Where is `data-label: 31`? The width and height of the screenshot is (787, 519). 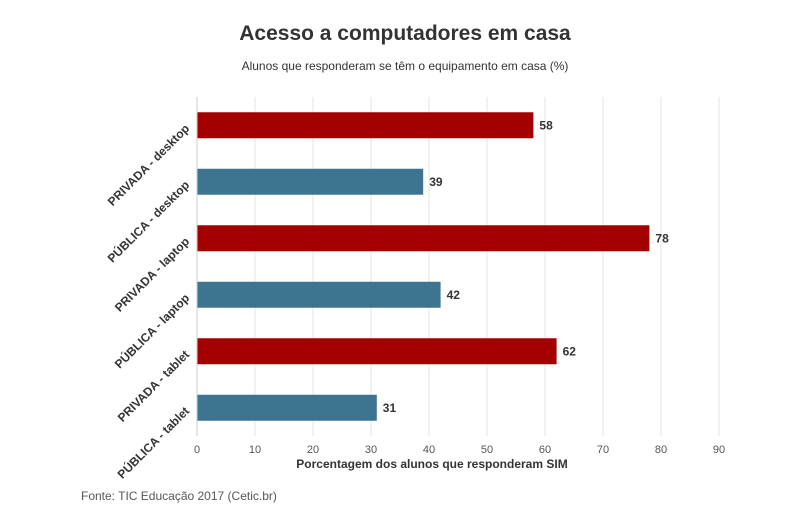 data-label: 31 is located at coordinates (390, 408).